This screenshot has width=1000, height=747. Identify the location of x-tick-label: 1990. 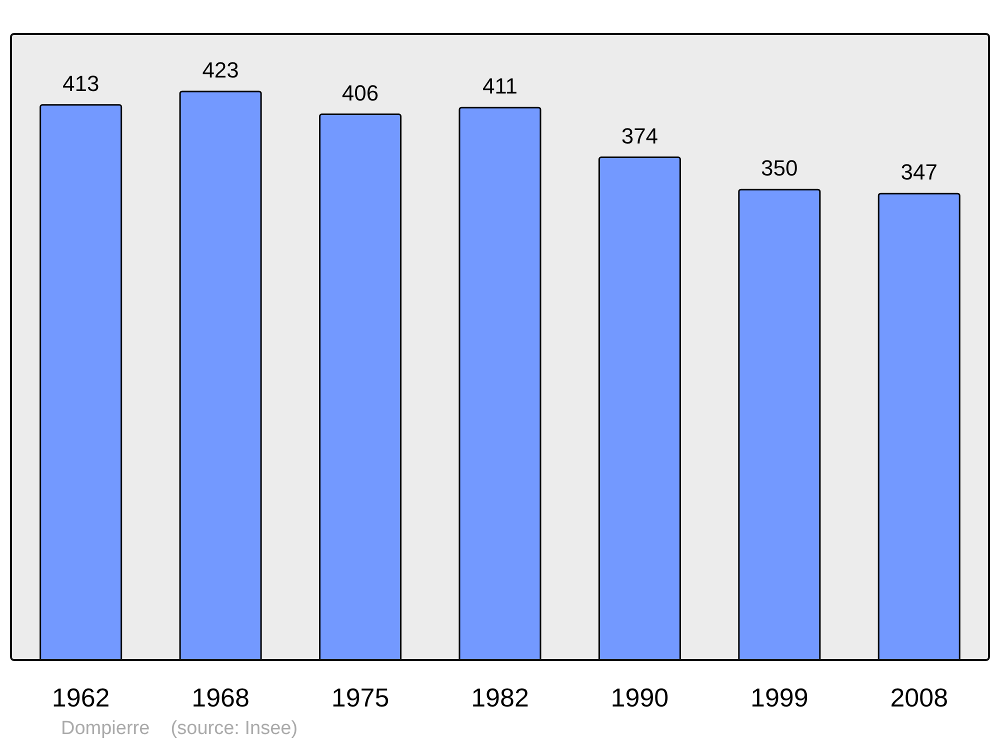
(639, 697).